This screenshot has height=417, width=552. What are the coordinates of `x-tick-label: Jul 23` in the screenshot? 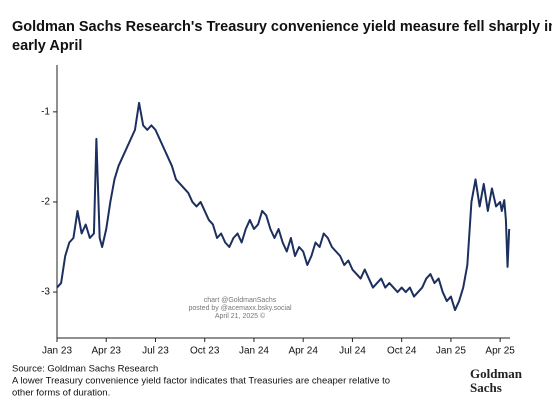 It's located at (155, 351).